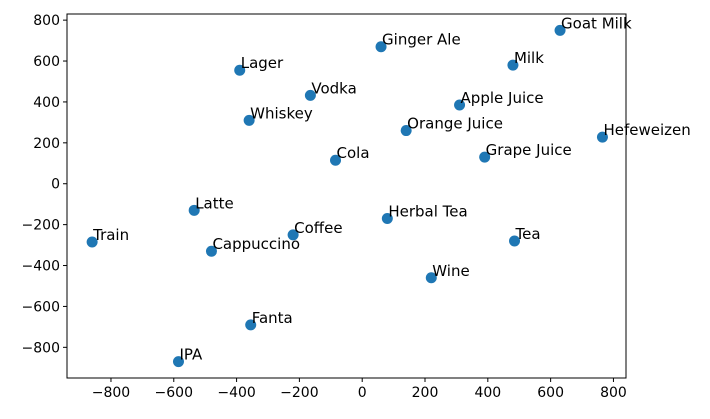 This screenshot has width=710, height=419. I want to click on x-tick-label: 200, so click(425, 393).